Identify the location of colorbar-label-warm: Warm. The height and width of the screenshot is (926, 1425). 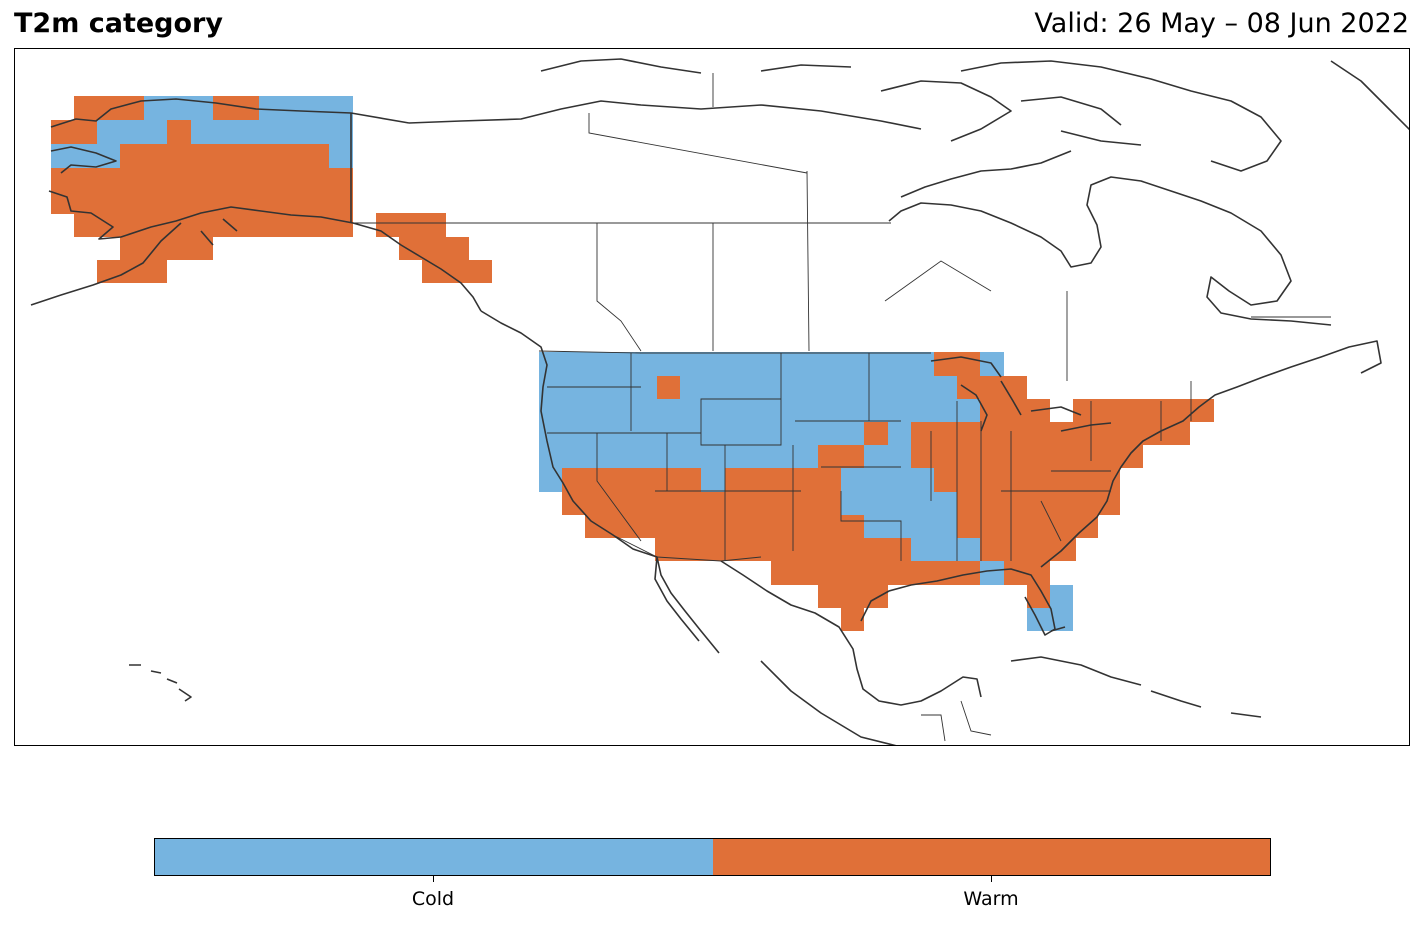
(991, 899).